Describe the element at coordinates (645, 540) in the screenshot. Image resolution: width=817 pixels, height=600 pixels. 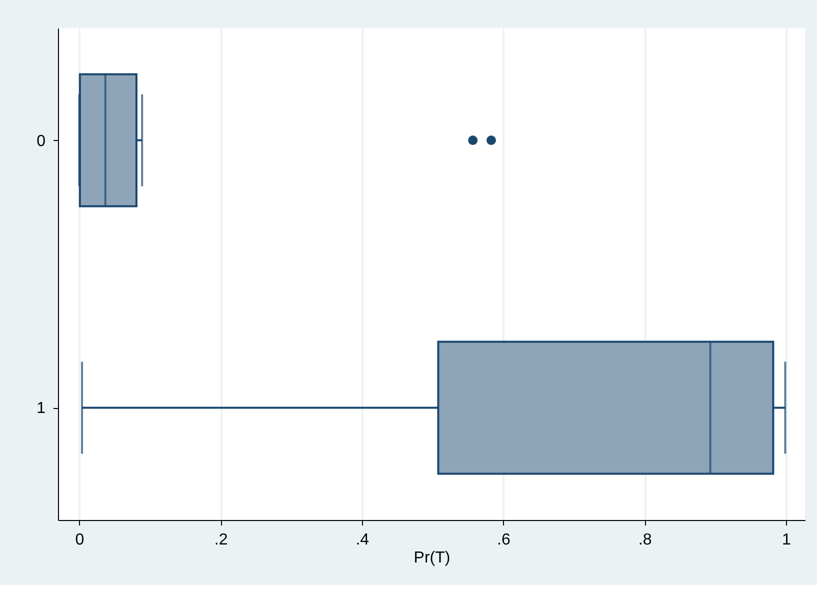
I see `x-tick-label: .8` at that location.